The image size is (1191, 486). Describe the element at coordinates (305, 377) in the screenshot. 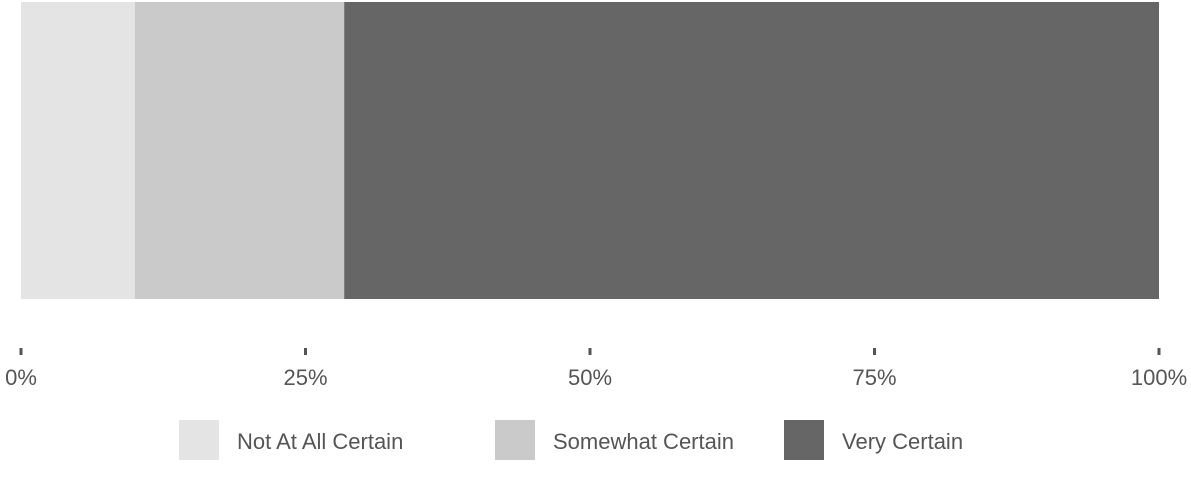

I see `x-tick-label: 25%` at that location.